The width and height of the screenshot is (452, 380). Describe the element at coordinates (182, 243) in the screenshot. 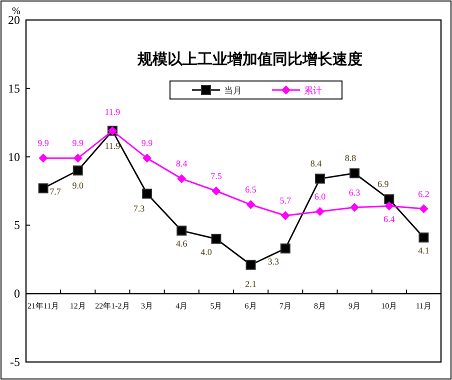

I see `data-label: 4.6` at that location.